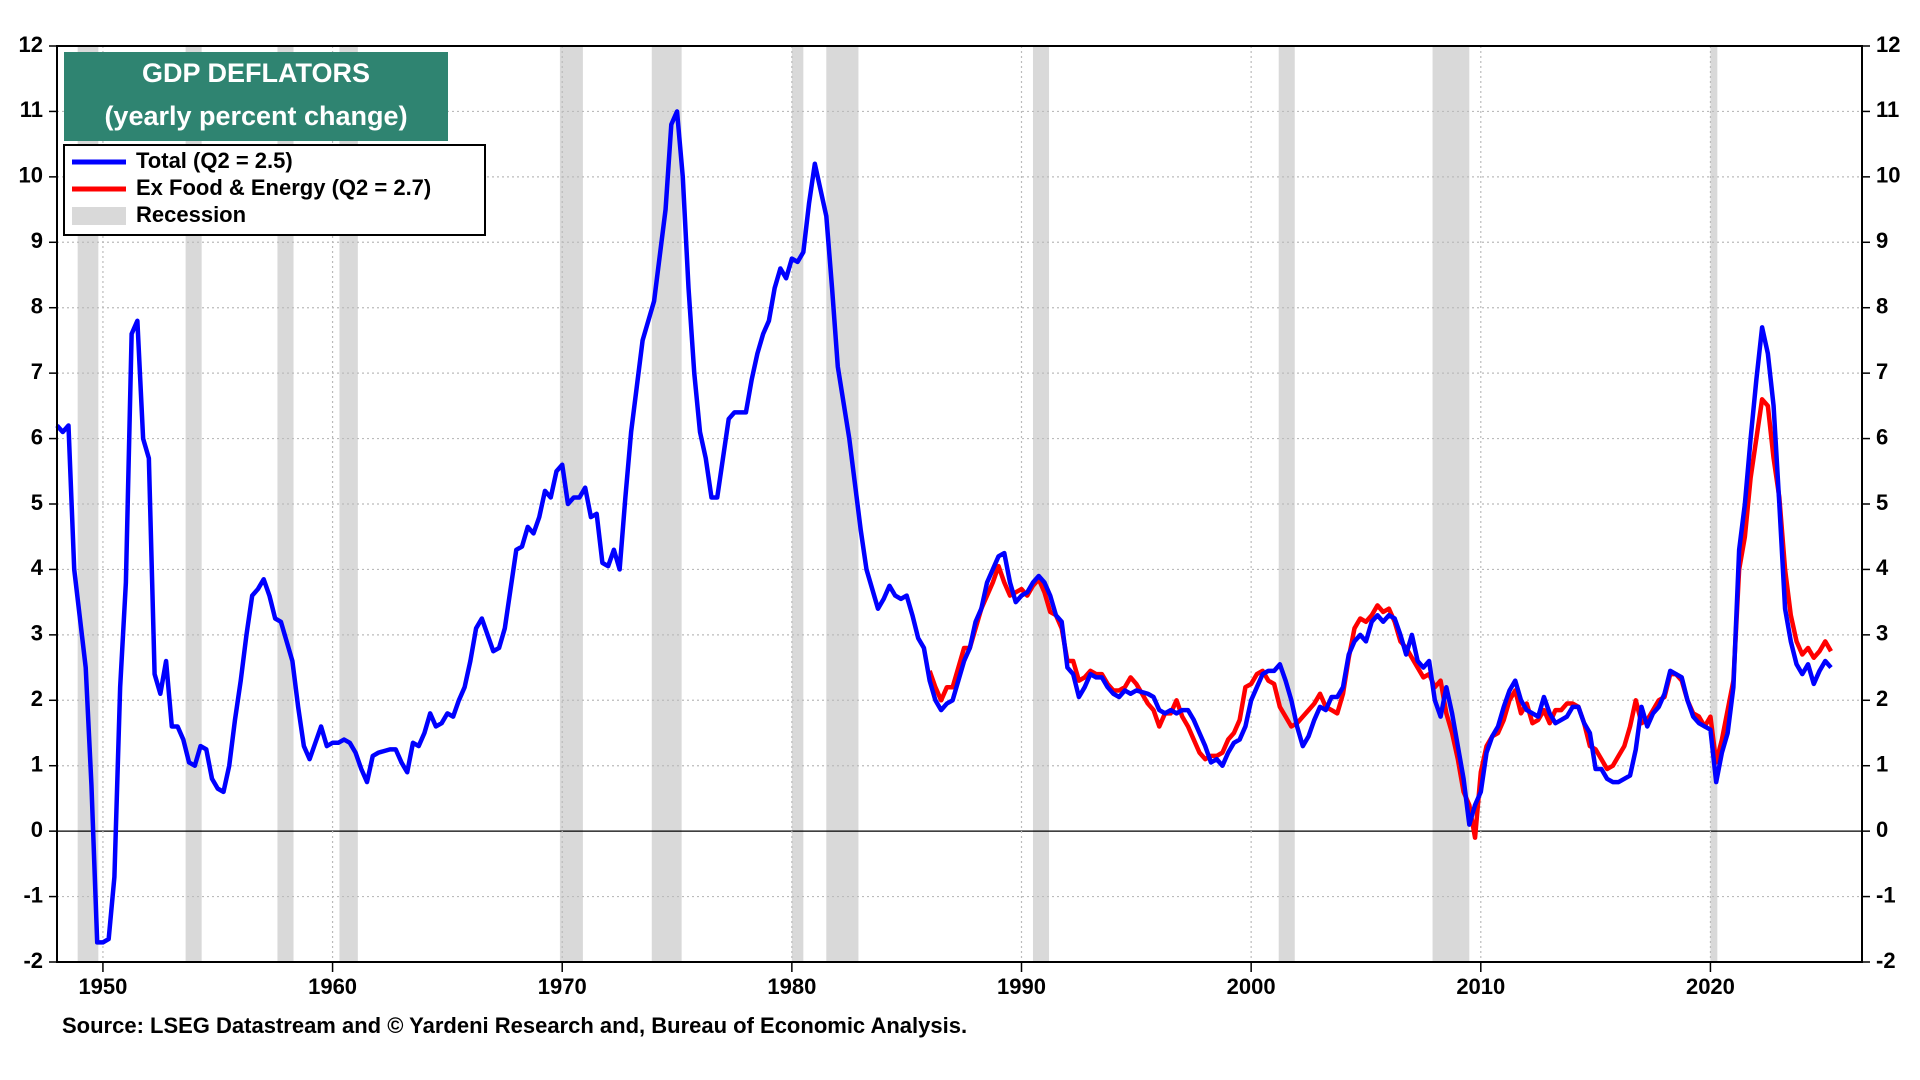 The width and height of the screenshot is (1920, 1080). What do you see at coordinates (283, 187) in the screenshot?
I see `legend-label: Ex Food & Energy (Q2 = 2.7)` at bounding box center [283, 187].